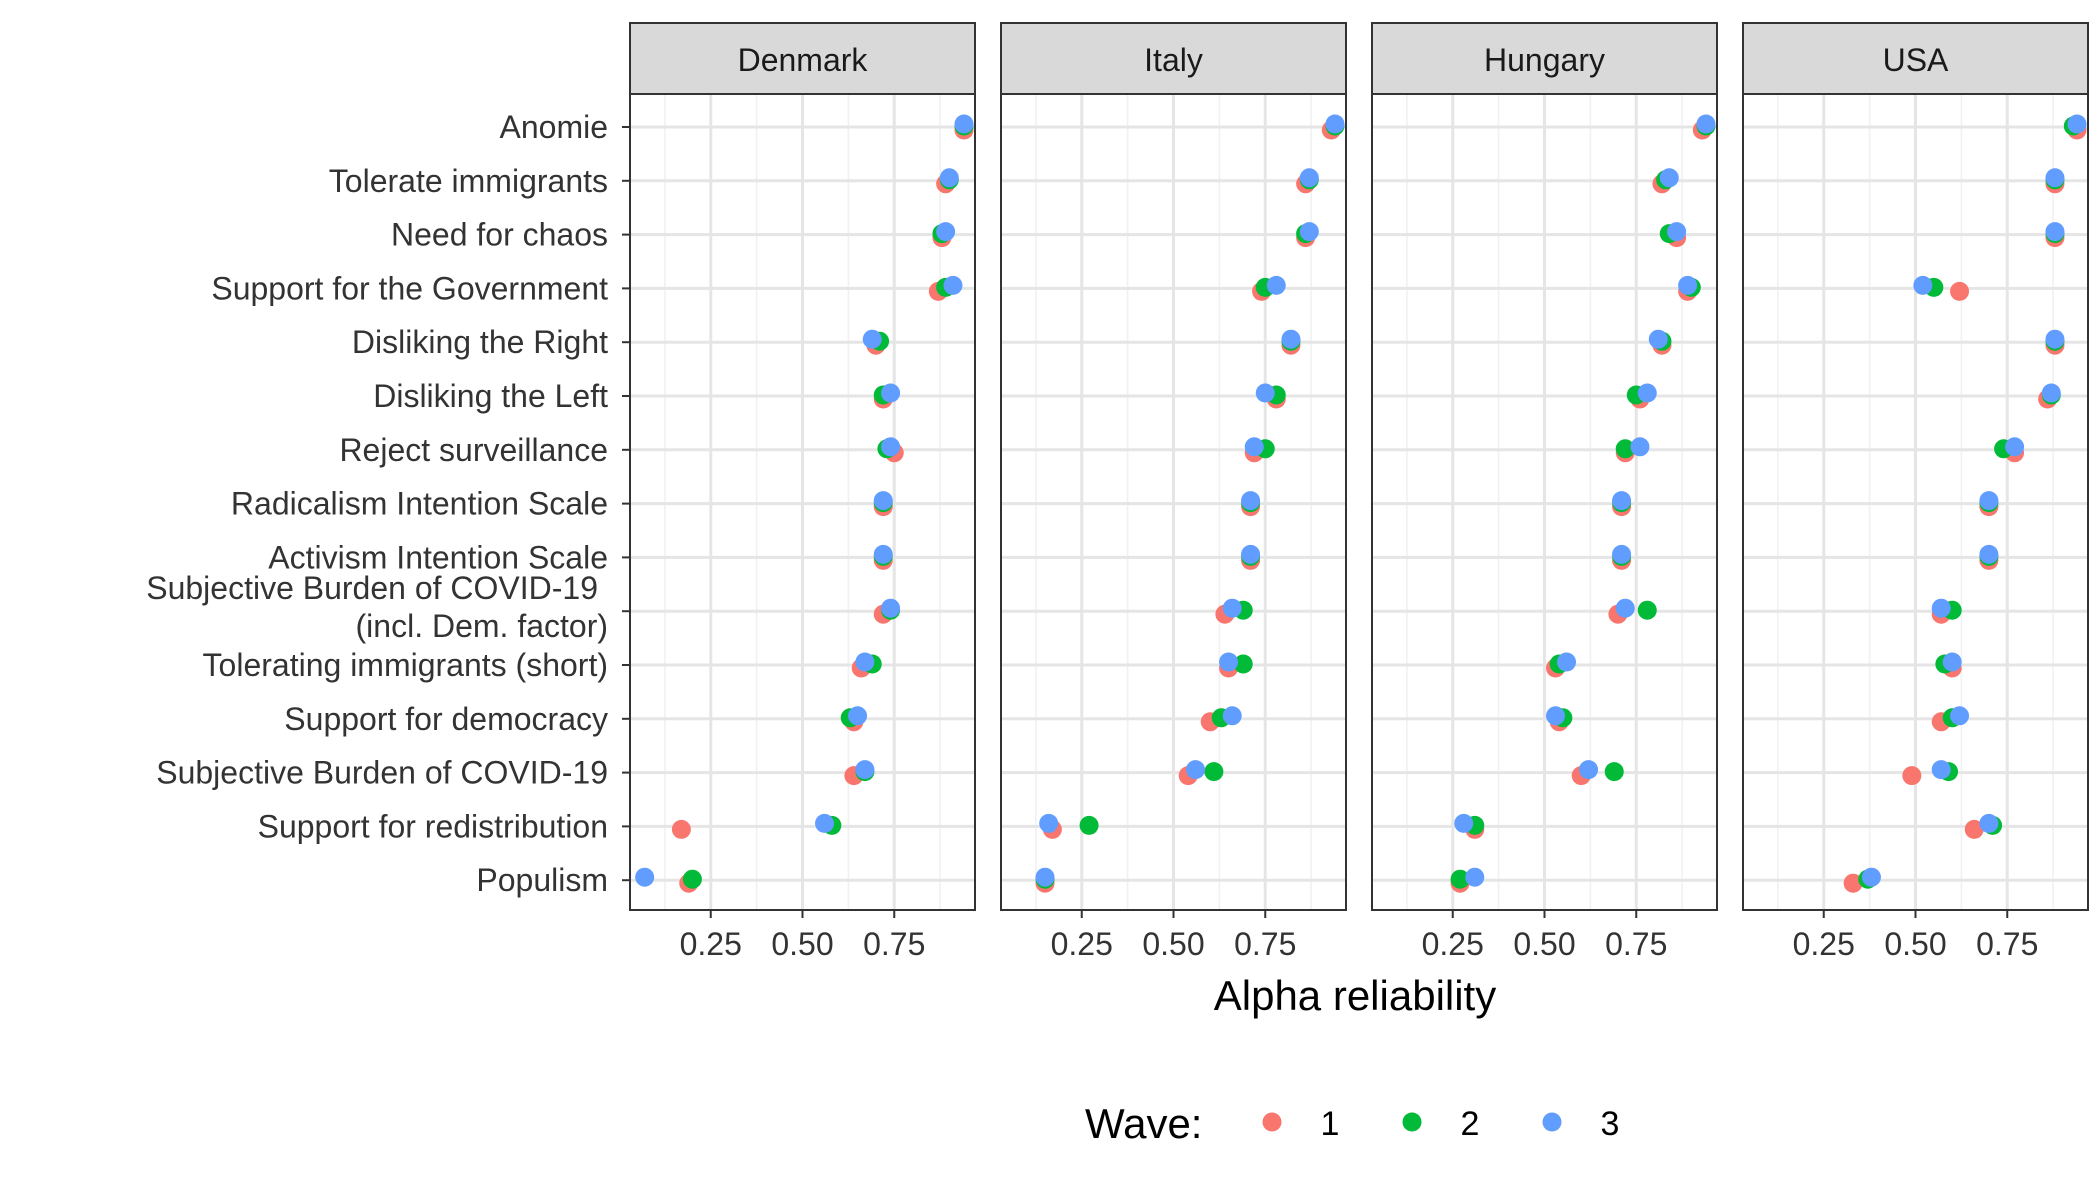  I want to click on facet-panel-usa: USA 0.25 0.50 0.75, so click(1915, 492).